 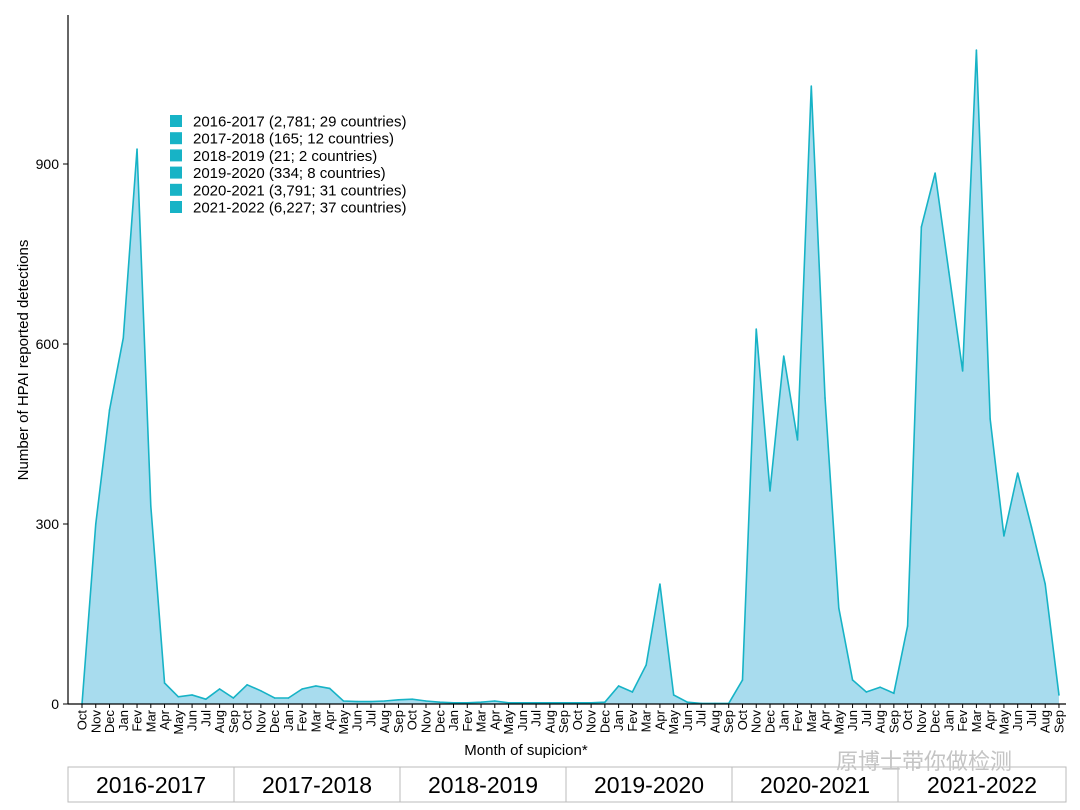 I want to click on y-tick-label: 300, so click(x=48, y=524).